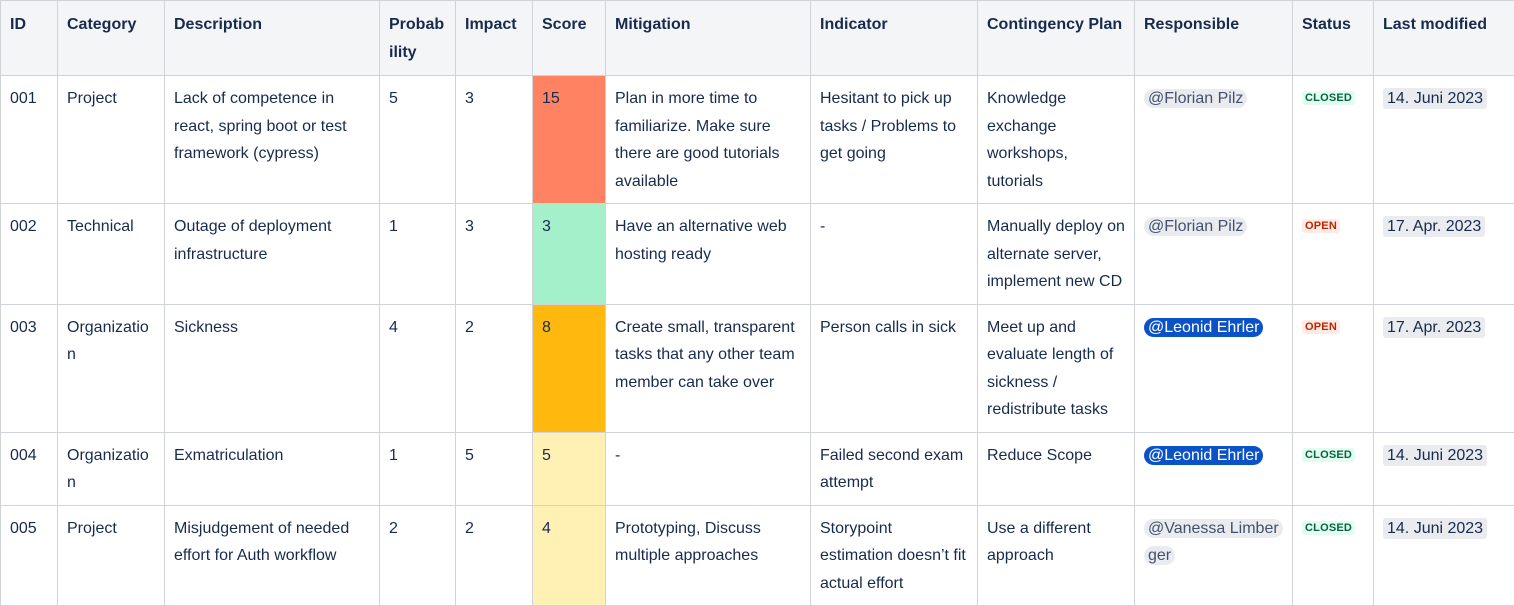 The image size is (1514, 606). Describe the element at coordinates (29, 38) in the screenshot. I see `header-id: ID` at that location.